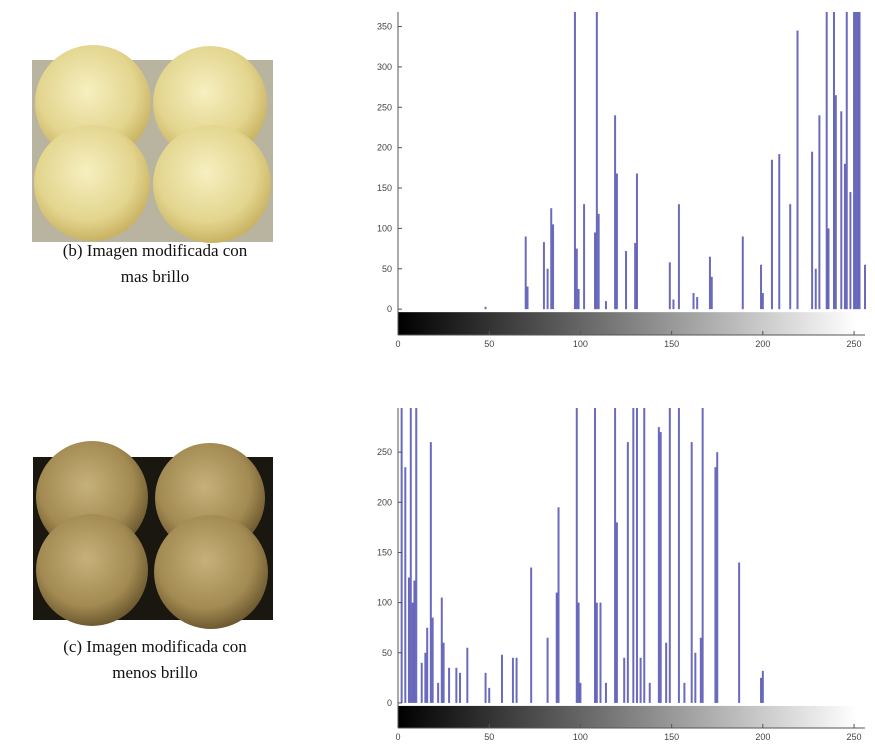 The image size is (875, 747). What do you see at coordinates (155, 250) in the screenshot?
I see `caption: (b) Imagen modificada con` at bounding box center [155, 250].